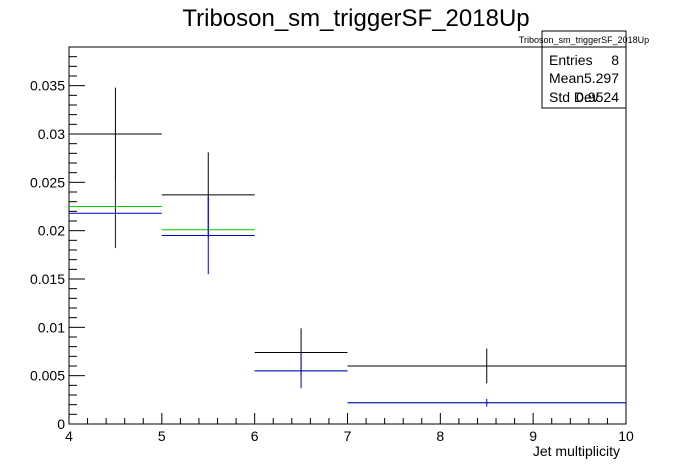 This screenshot has height=472, width=696. Describe the element at coordinates (255, 436) in the screenshot. I see `x-tick-label: 6` at that location.